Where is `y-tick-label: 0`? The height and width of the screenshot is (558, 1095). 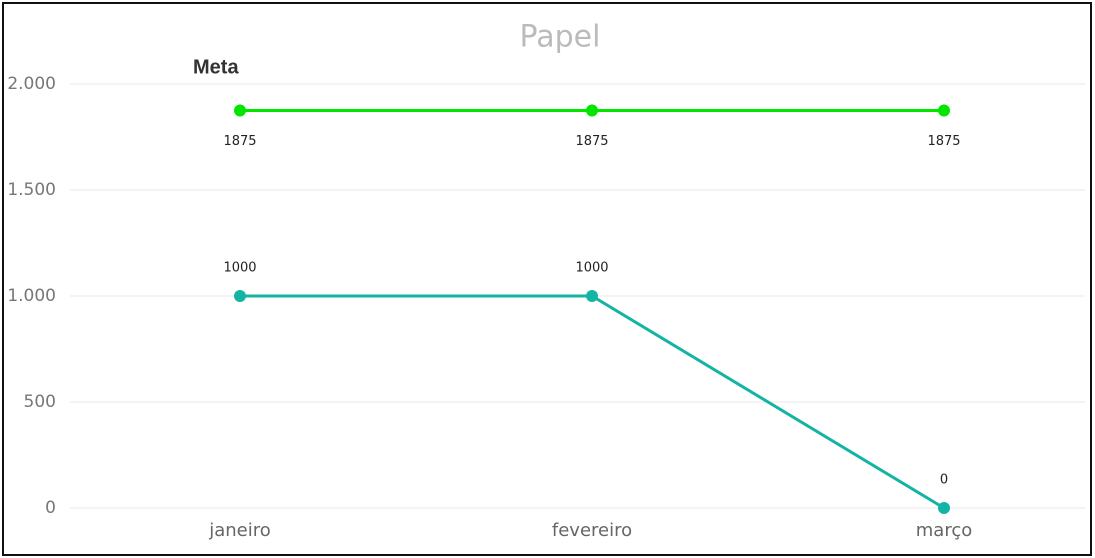
y-tick-label: 0 is located at coordinates (50, 508).